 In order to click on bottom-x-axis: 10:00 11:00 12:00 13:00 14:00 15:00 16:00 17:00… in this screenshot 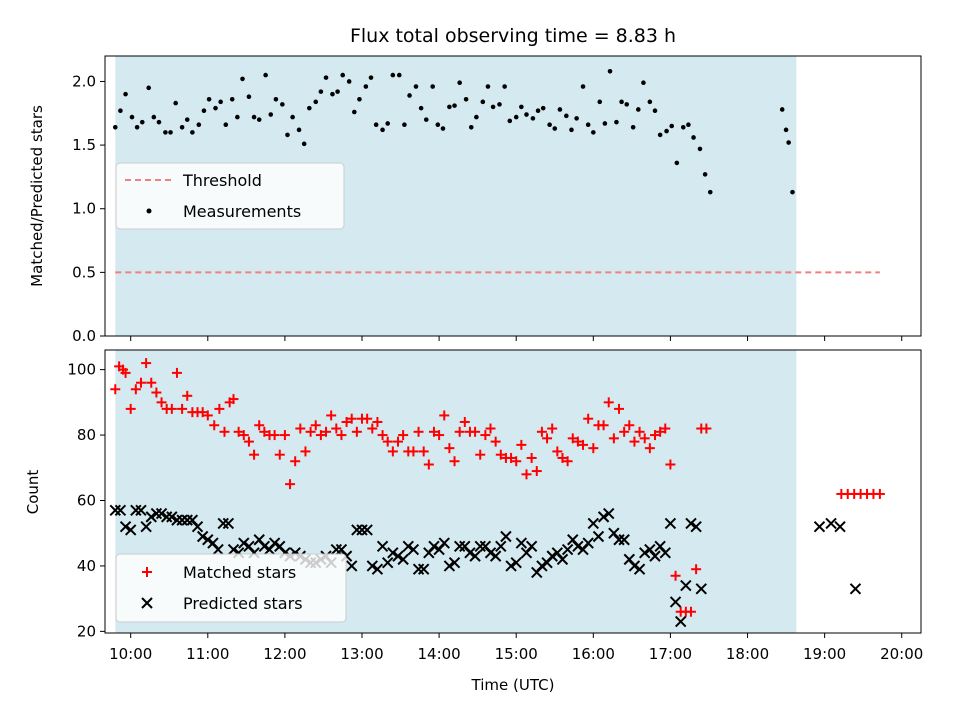, I will do `click(516, 648)`.